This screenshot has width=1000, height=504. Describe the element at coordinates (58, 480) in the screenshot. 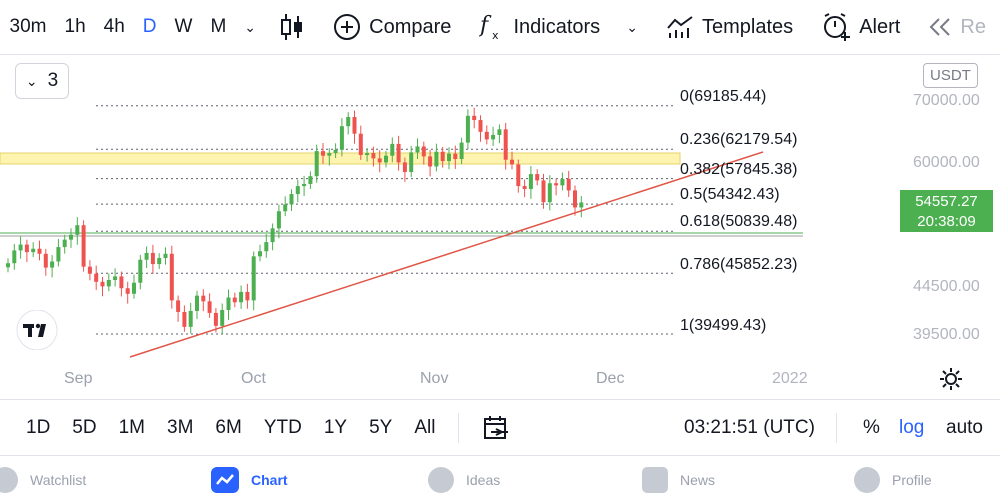

I see `nav-watchlist-label: Watchlist` at that location.